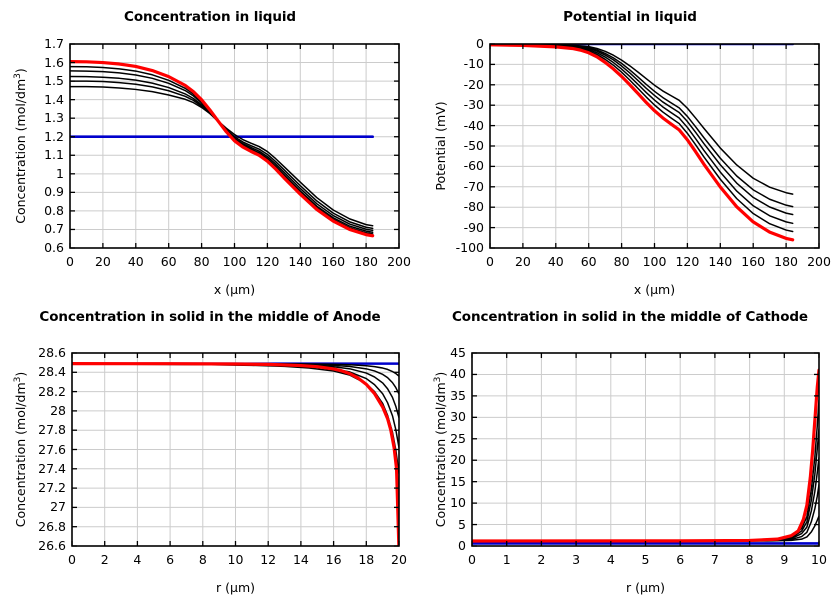 The width and height of the screenshot is (840, 600). I want to click on y-axis-label: Potential (mV), so click(440, 146).